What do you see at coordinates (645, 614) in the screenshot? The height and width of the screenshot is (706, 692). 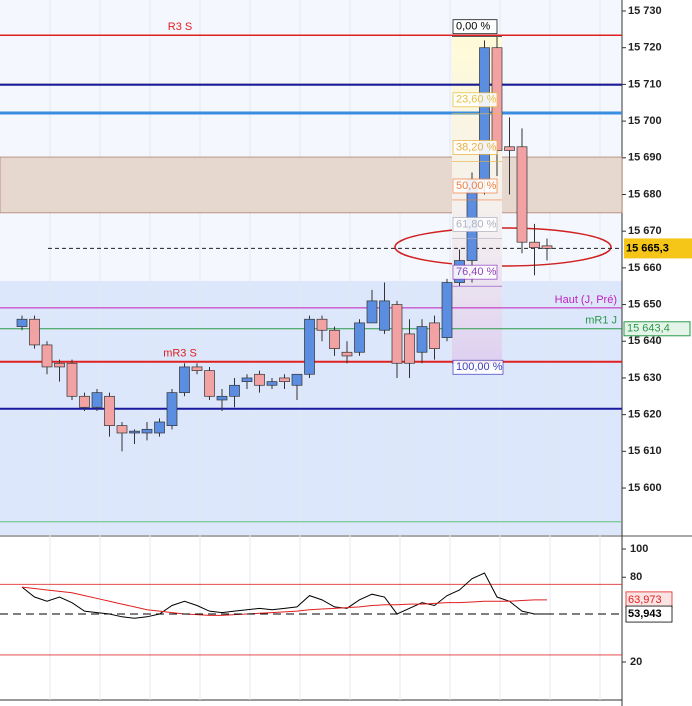 I see `osc-tag-label: 53,943` at bounding box center [645, 614].